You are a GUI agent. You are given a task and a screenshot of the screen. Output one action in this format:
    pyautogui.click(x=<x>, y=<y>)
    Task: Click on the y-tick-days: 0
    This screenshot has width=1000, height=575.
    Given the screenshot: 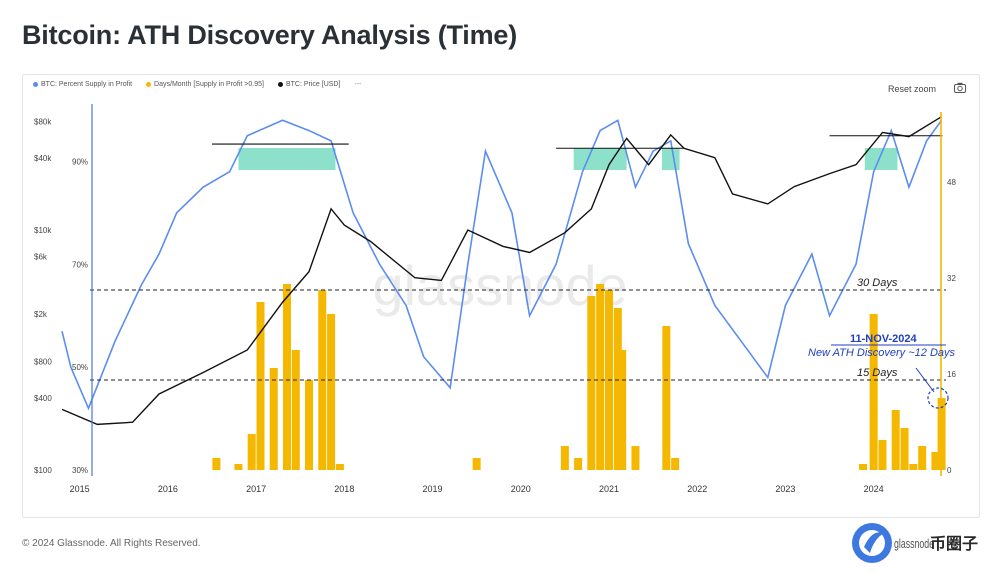 What is the action you would take?
    pyautogui.click(x=949, y=470)
    